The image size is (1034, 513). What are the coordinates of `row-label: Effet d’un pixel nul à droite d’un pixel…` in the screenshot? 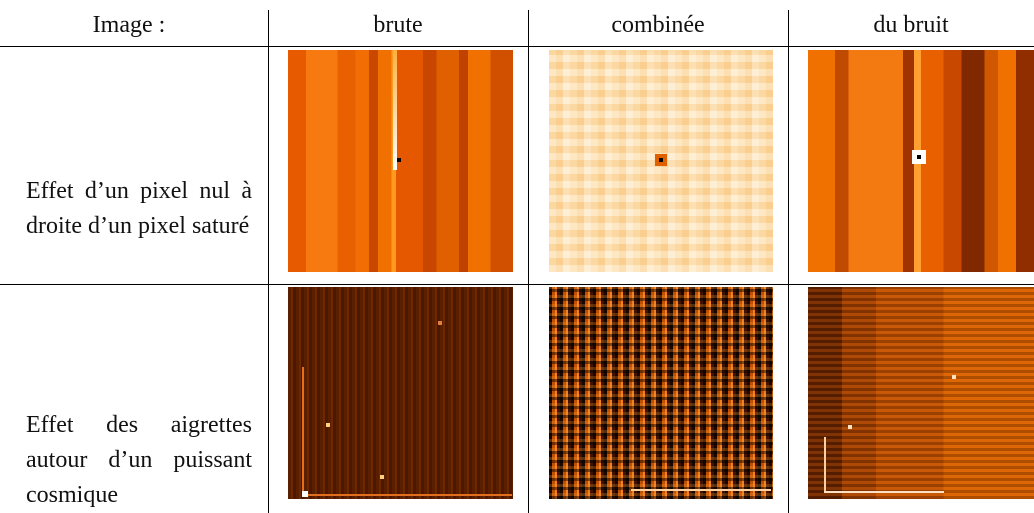 It's located at (139, 208).